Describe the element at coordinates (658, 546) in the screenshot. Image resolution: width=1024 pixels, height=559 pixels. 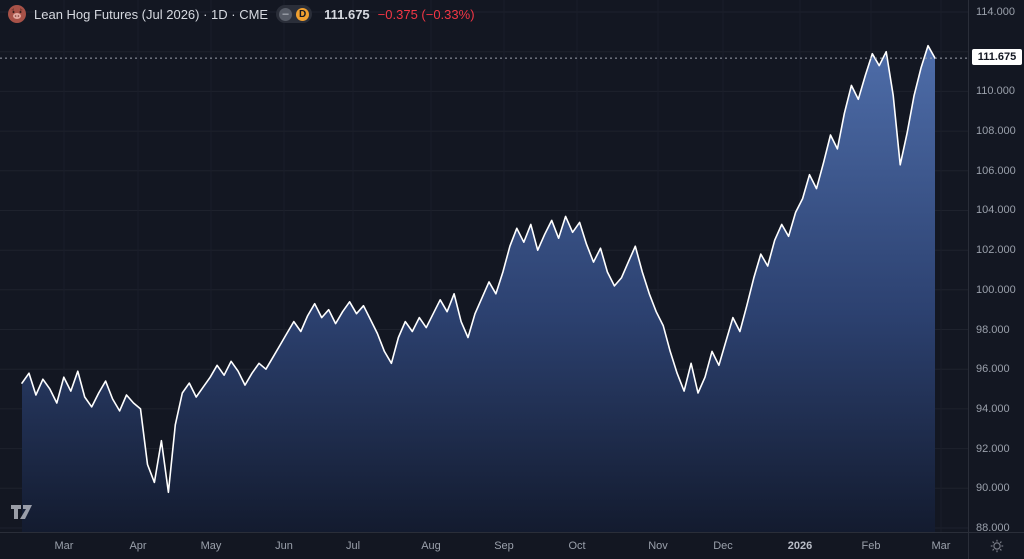
I see `x-axis-label: Nov` at that location.